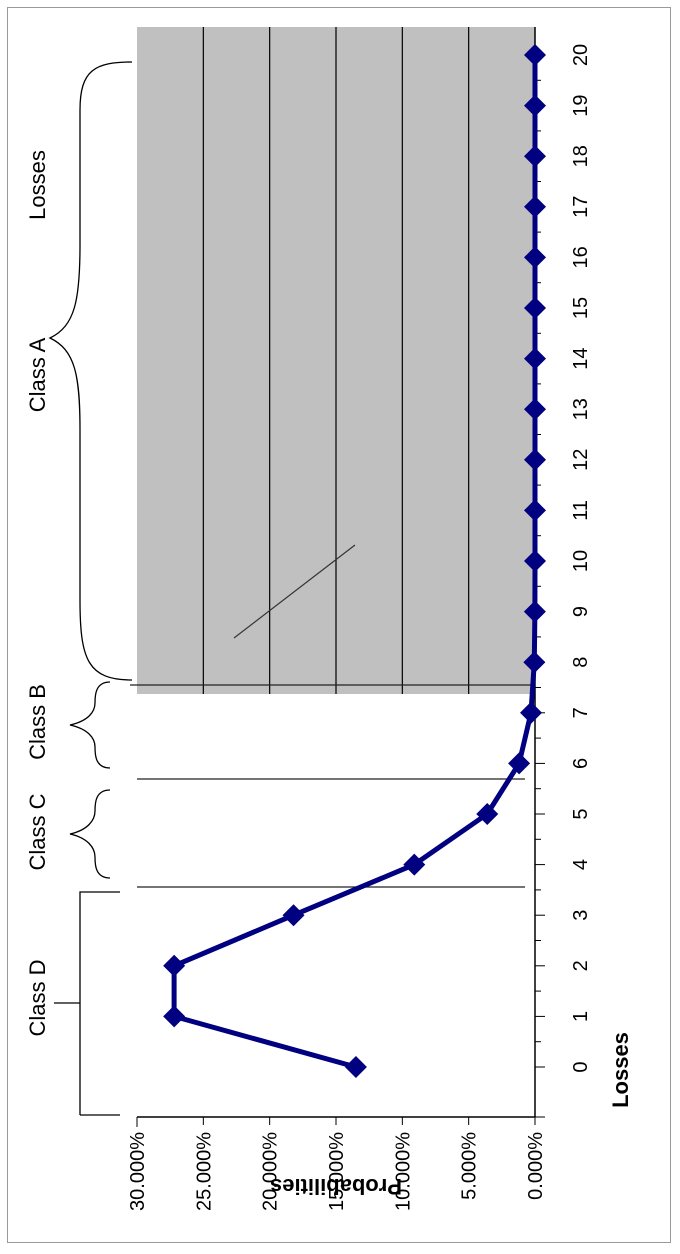 The height and width of the screenshot is (1254, 680). Describe the element at coordinates (37, 722) in the screenshot. I see `class-b-label: Class B` at that location.